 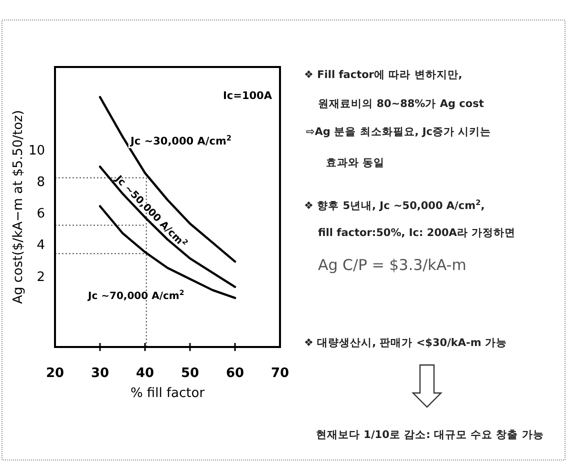 I want to click on text: 원재료비의 80~88%가 Ag cost, so click(x=401, y=104).